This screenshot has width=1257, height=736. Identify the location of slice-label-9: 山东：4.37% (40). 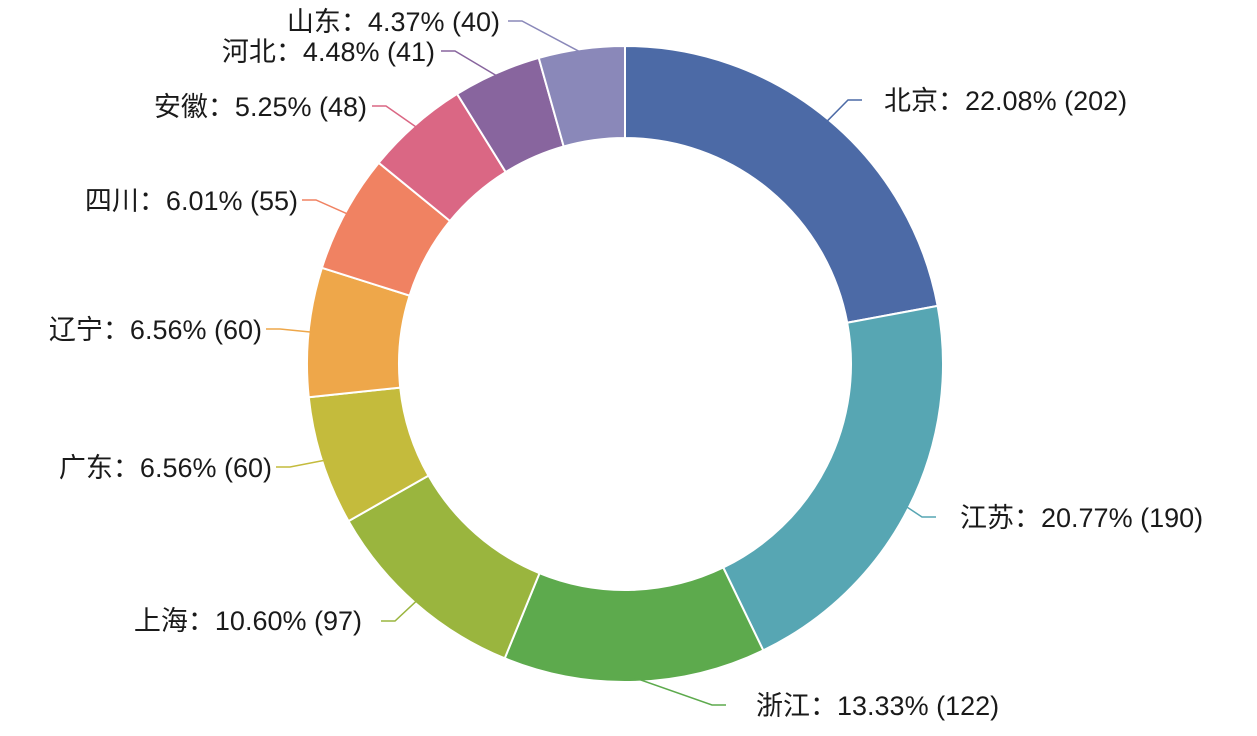
(393, 22).